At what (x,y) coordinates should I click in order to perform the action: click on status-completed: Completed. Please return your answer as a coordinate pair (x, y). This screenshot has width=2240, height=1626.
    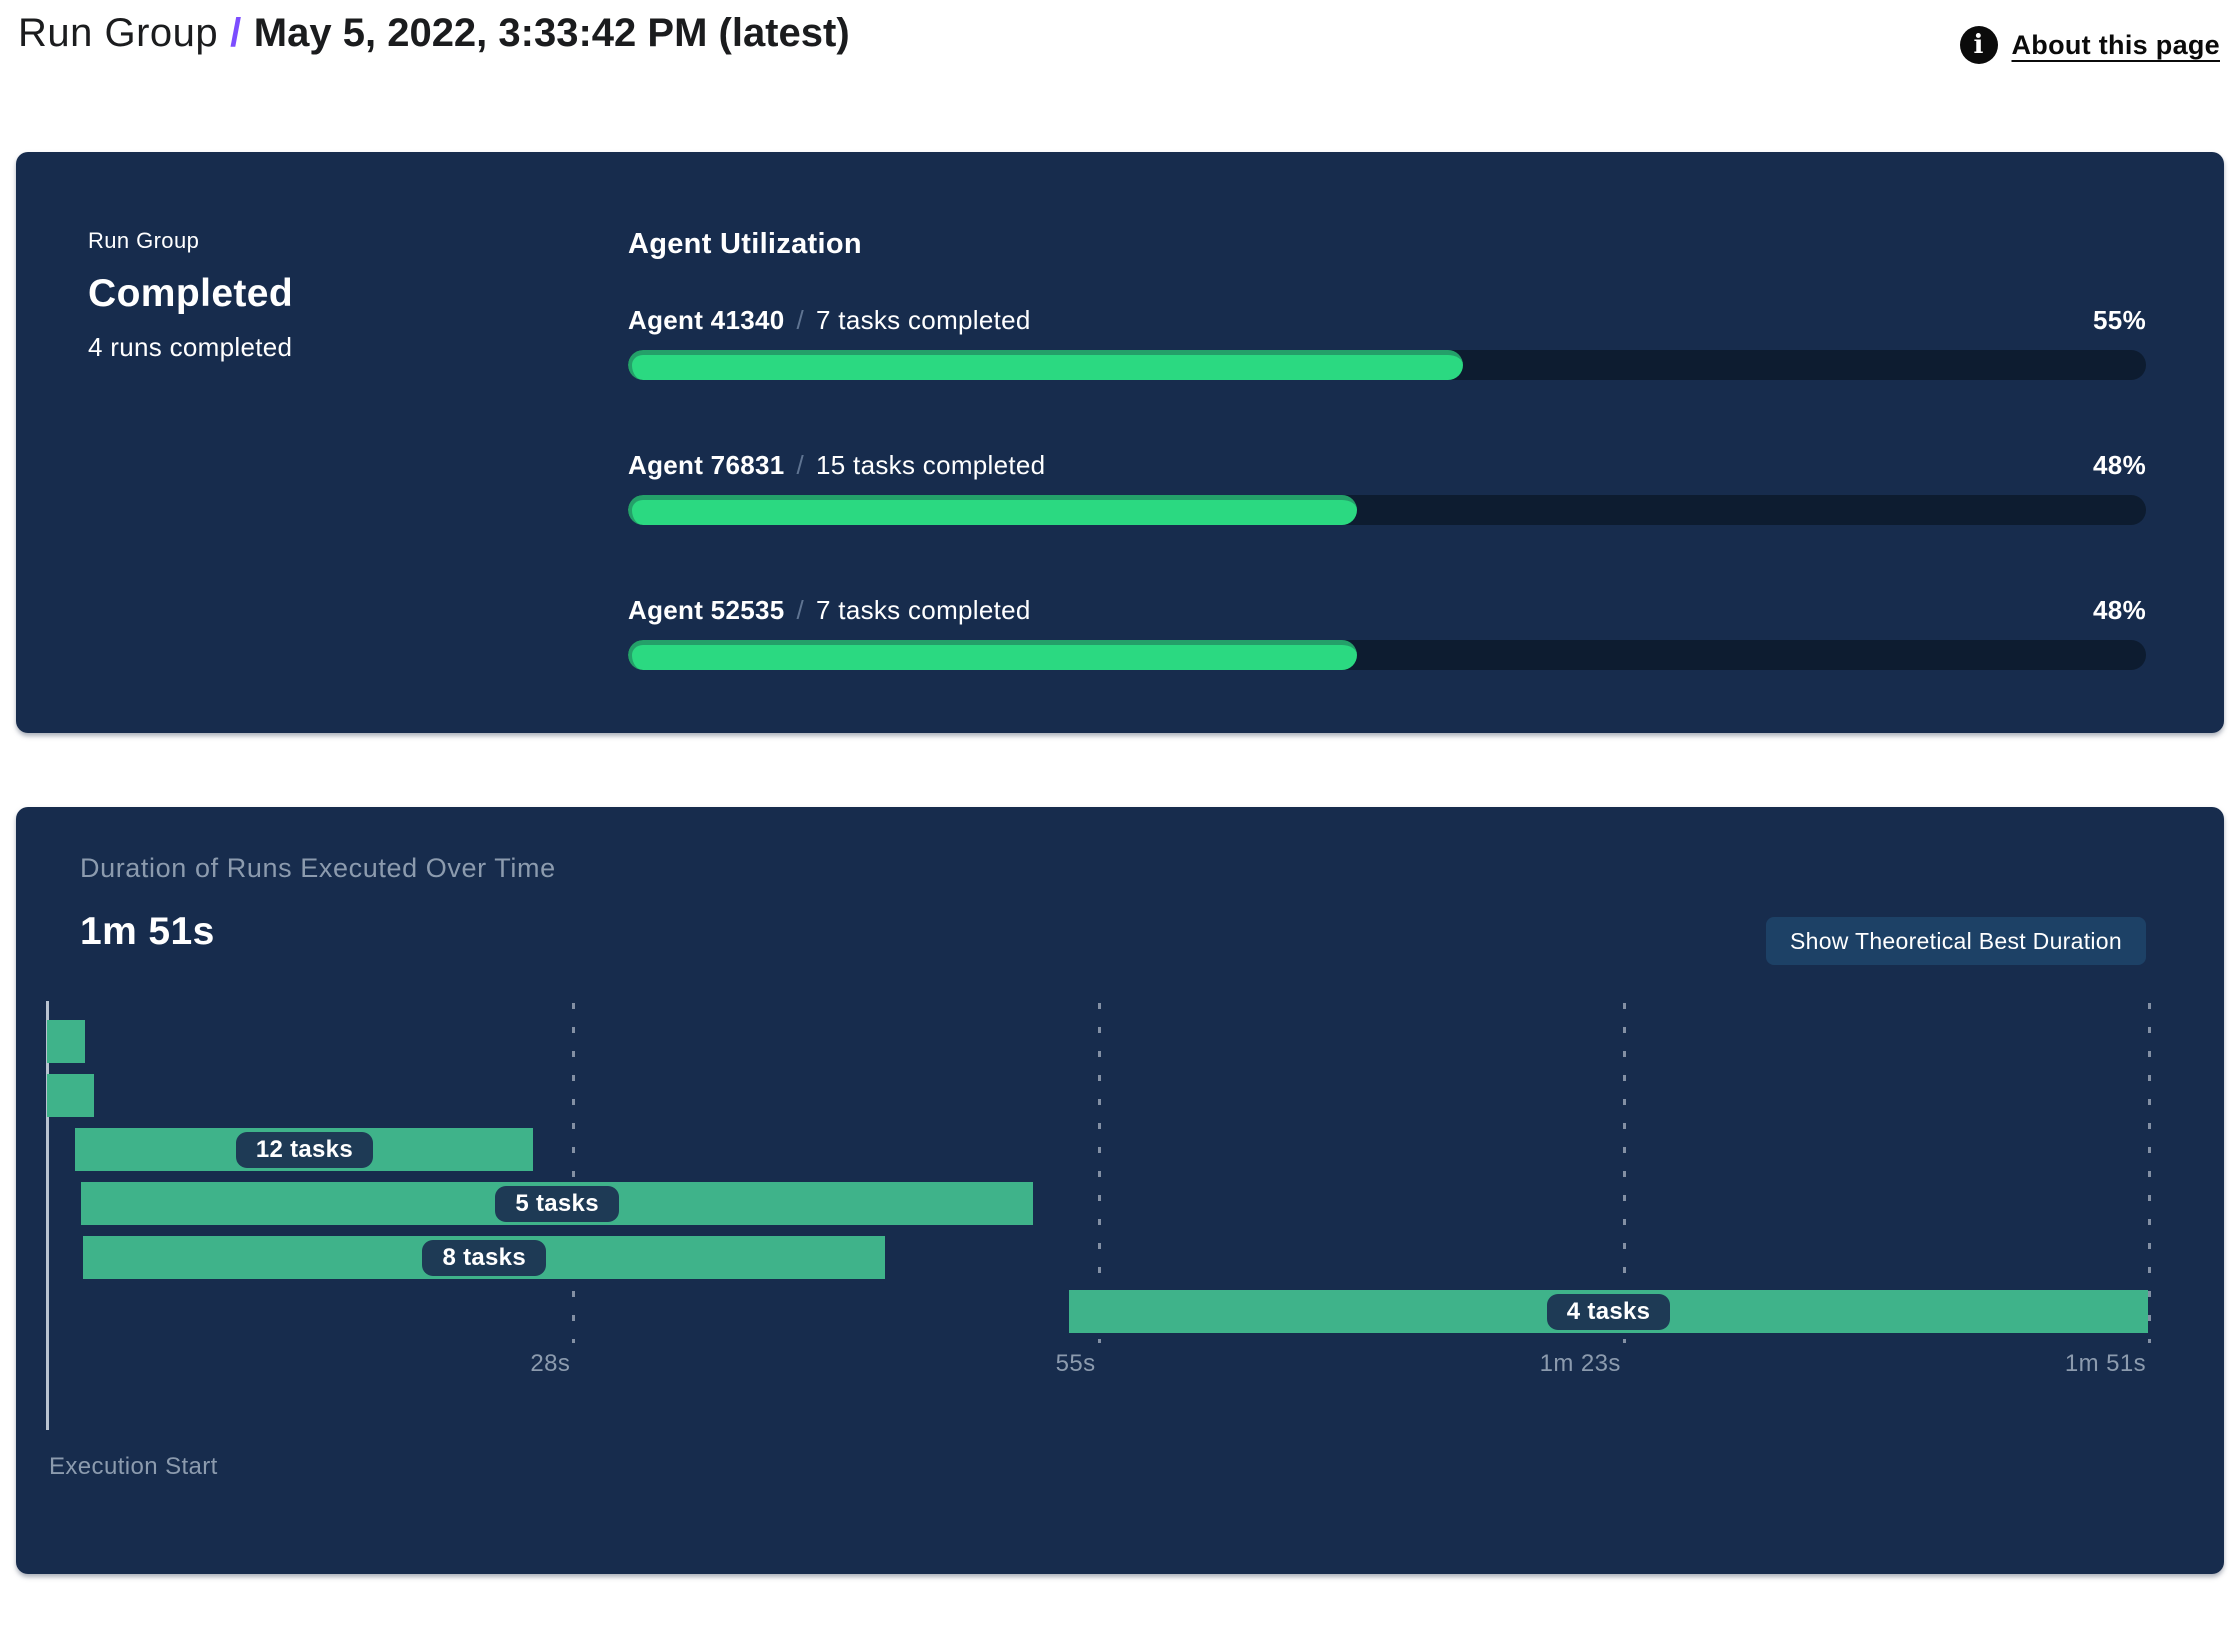
    Looking at the image, I should click on (191, 293).